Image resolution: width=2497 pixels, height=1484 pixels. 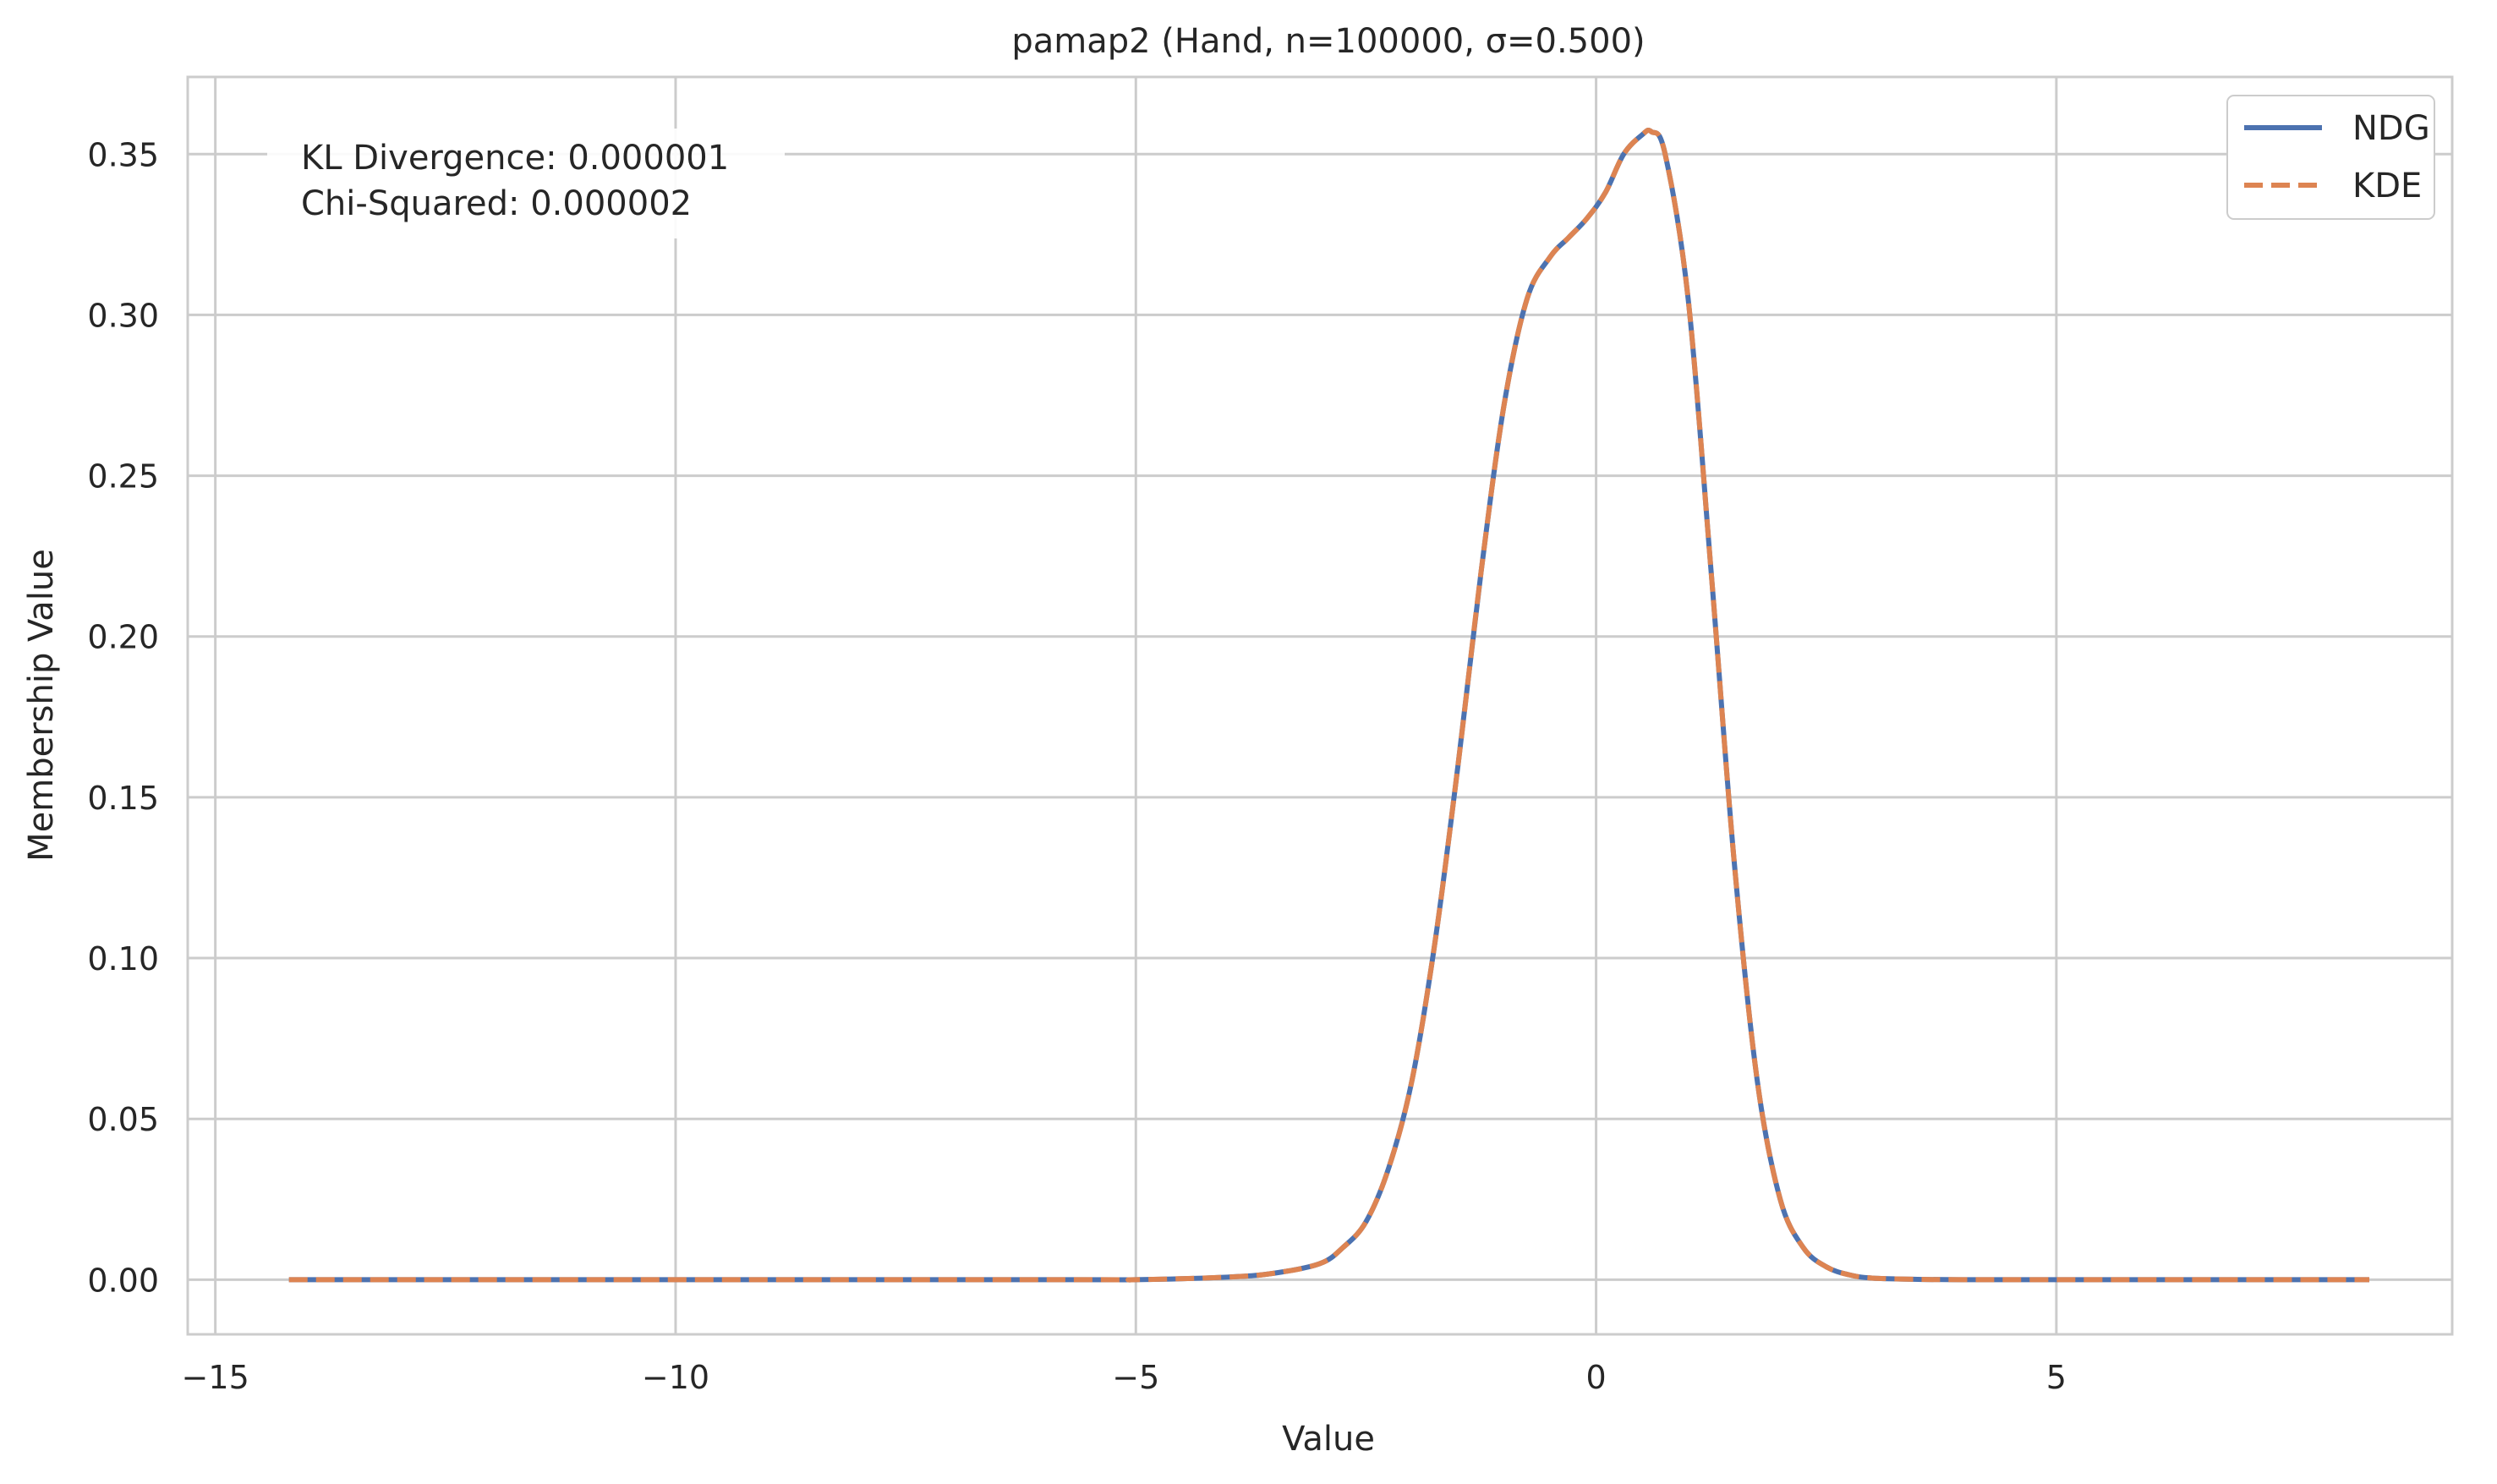 I want to click on x-tick-label: 0, so click(x=1595, y=1377).